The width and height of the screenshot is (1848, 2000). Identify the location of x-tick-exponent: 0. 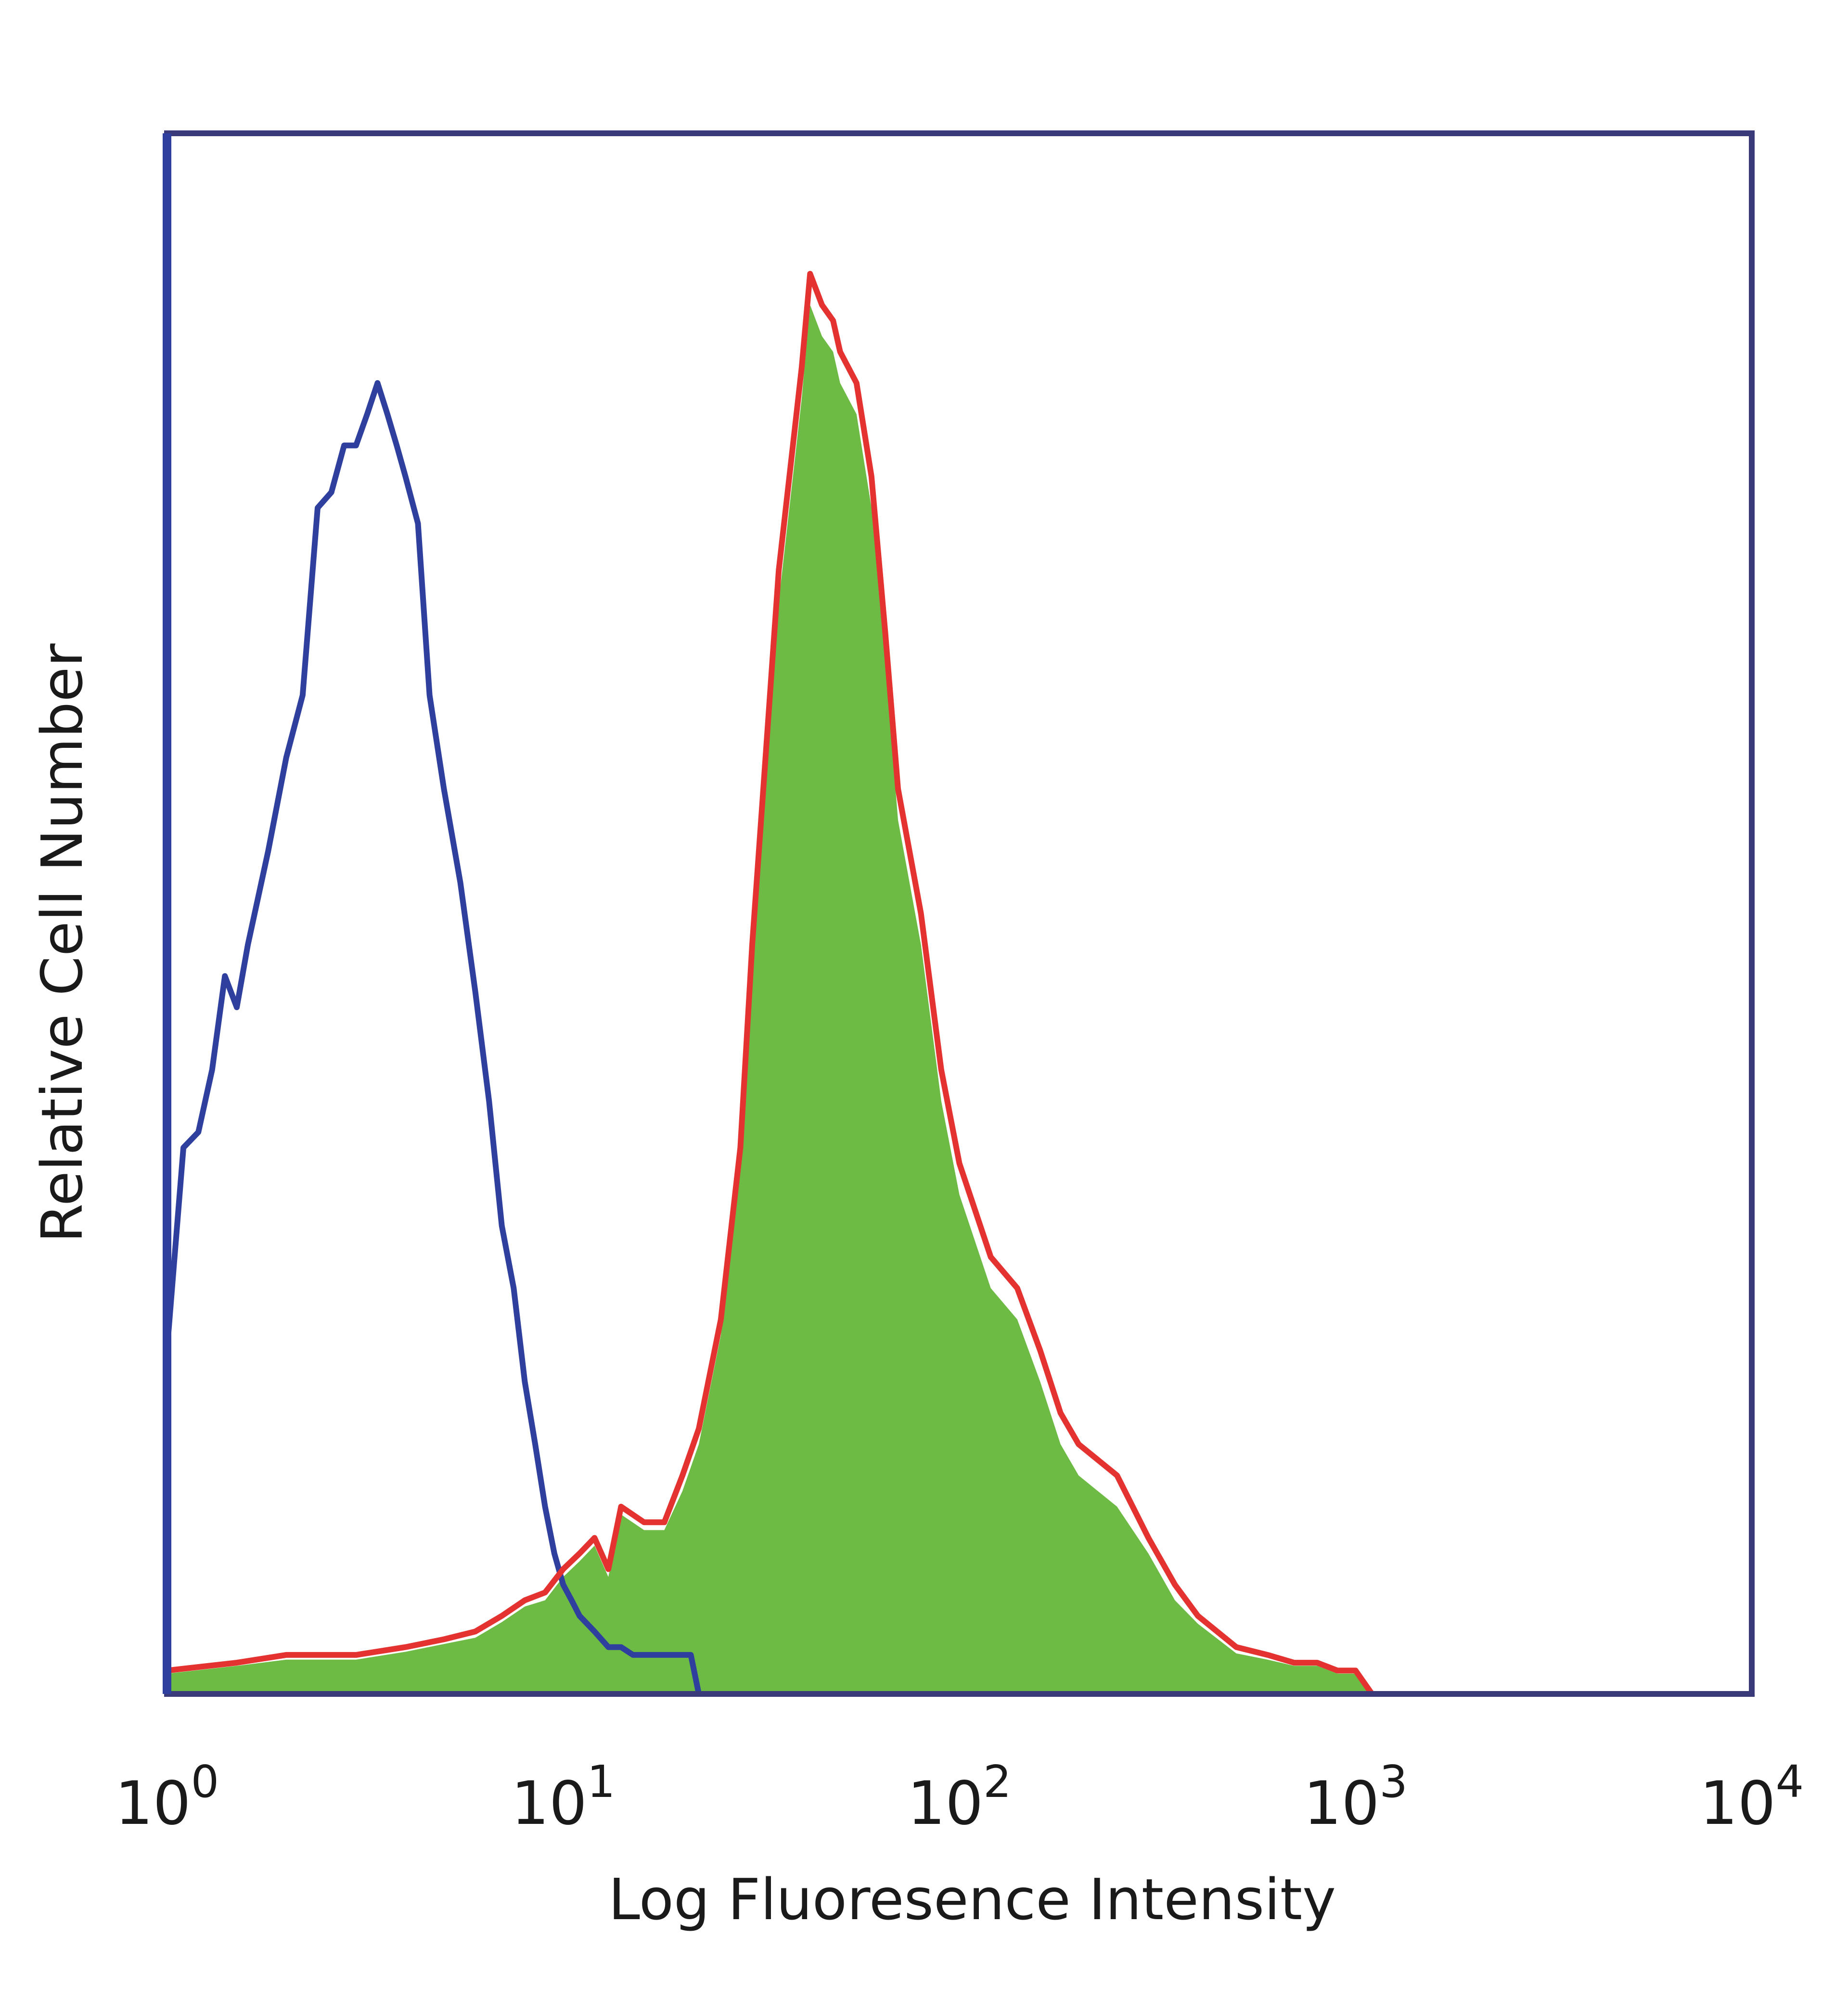
(205, 1782).